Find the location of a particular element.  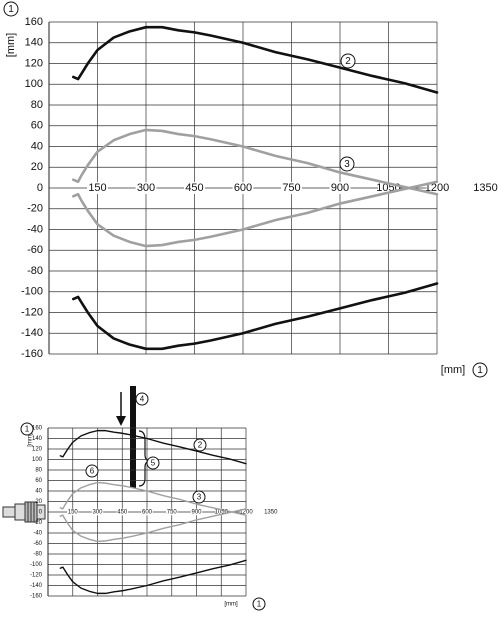

annotation-label: 4 is located at coordinates (142, 399).